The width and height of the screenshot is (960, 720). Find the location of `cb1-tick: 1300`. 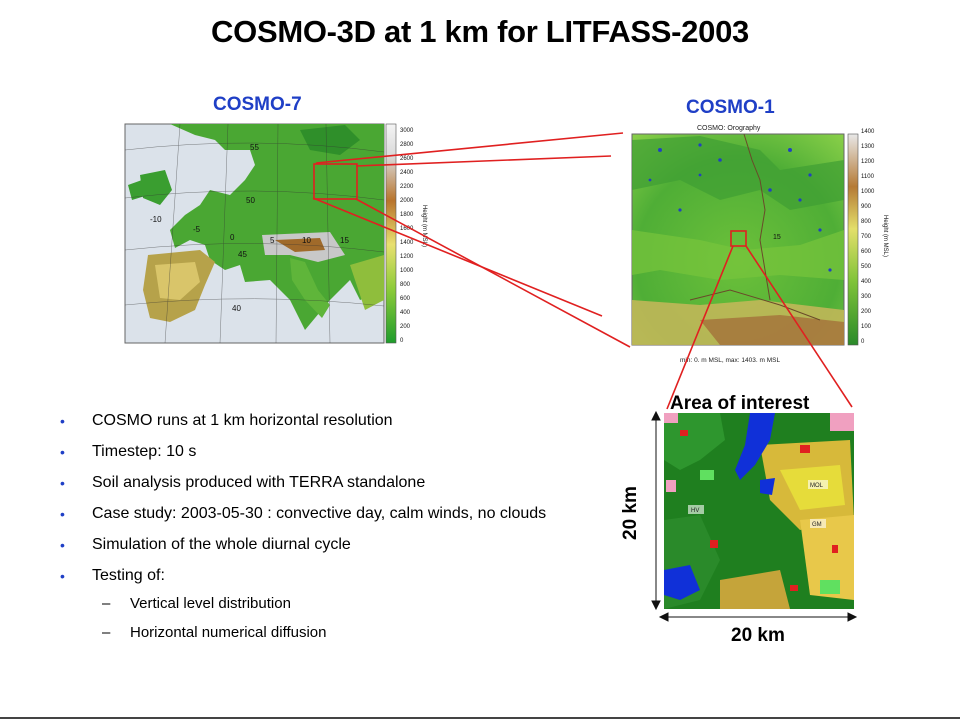

cb1-tick: 1300 is located at coordinates (868, 147).